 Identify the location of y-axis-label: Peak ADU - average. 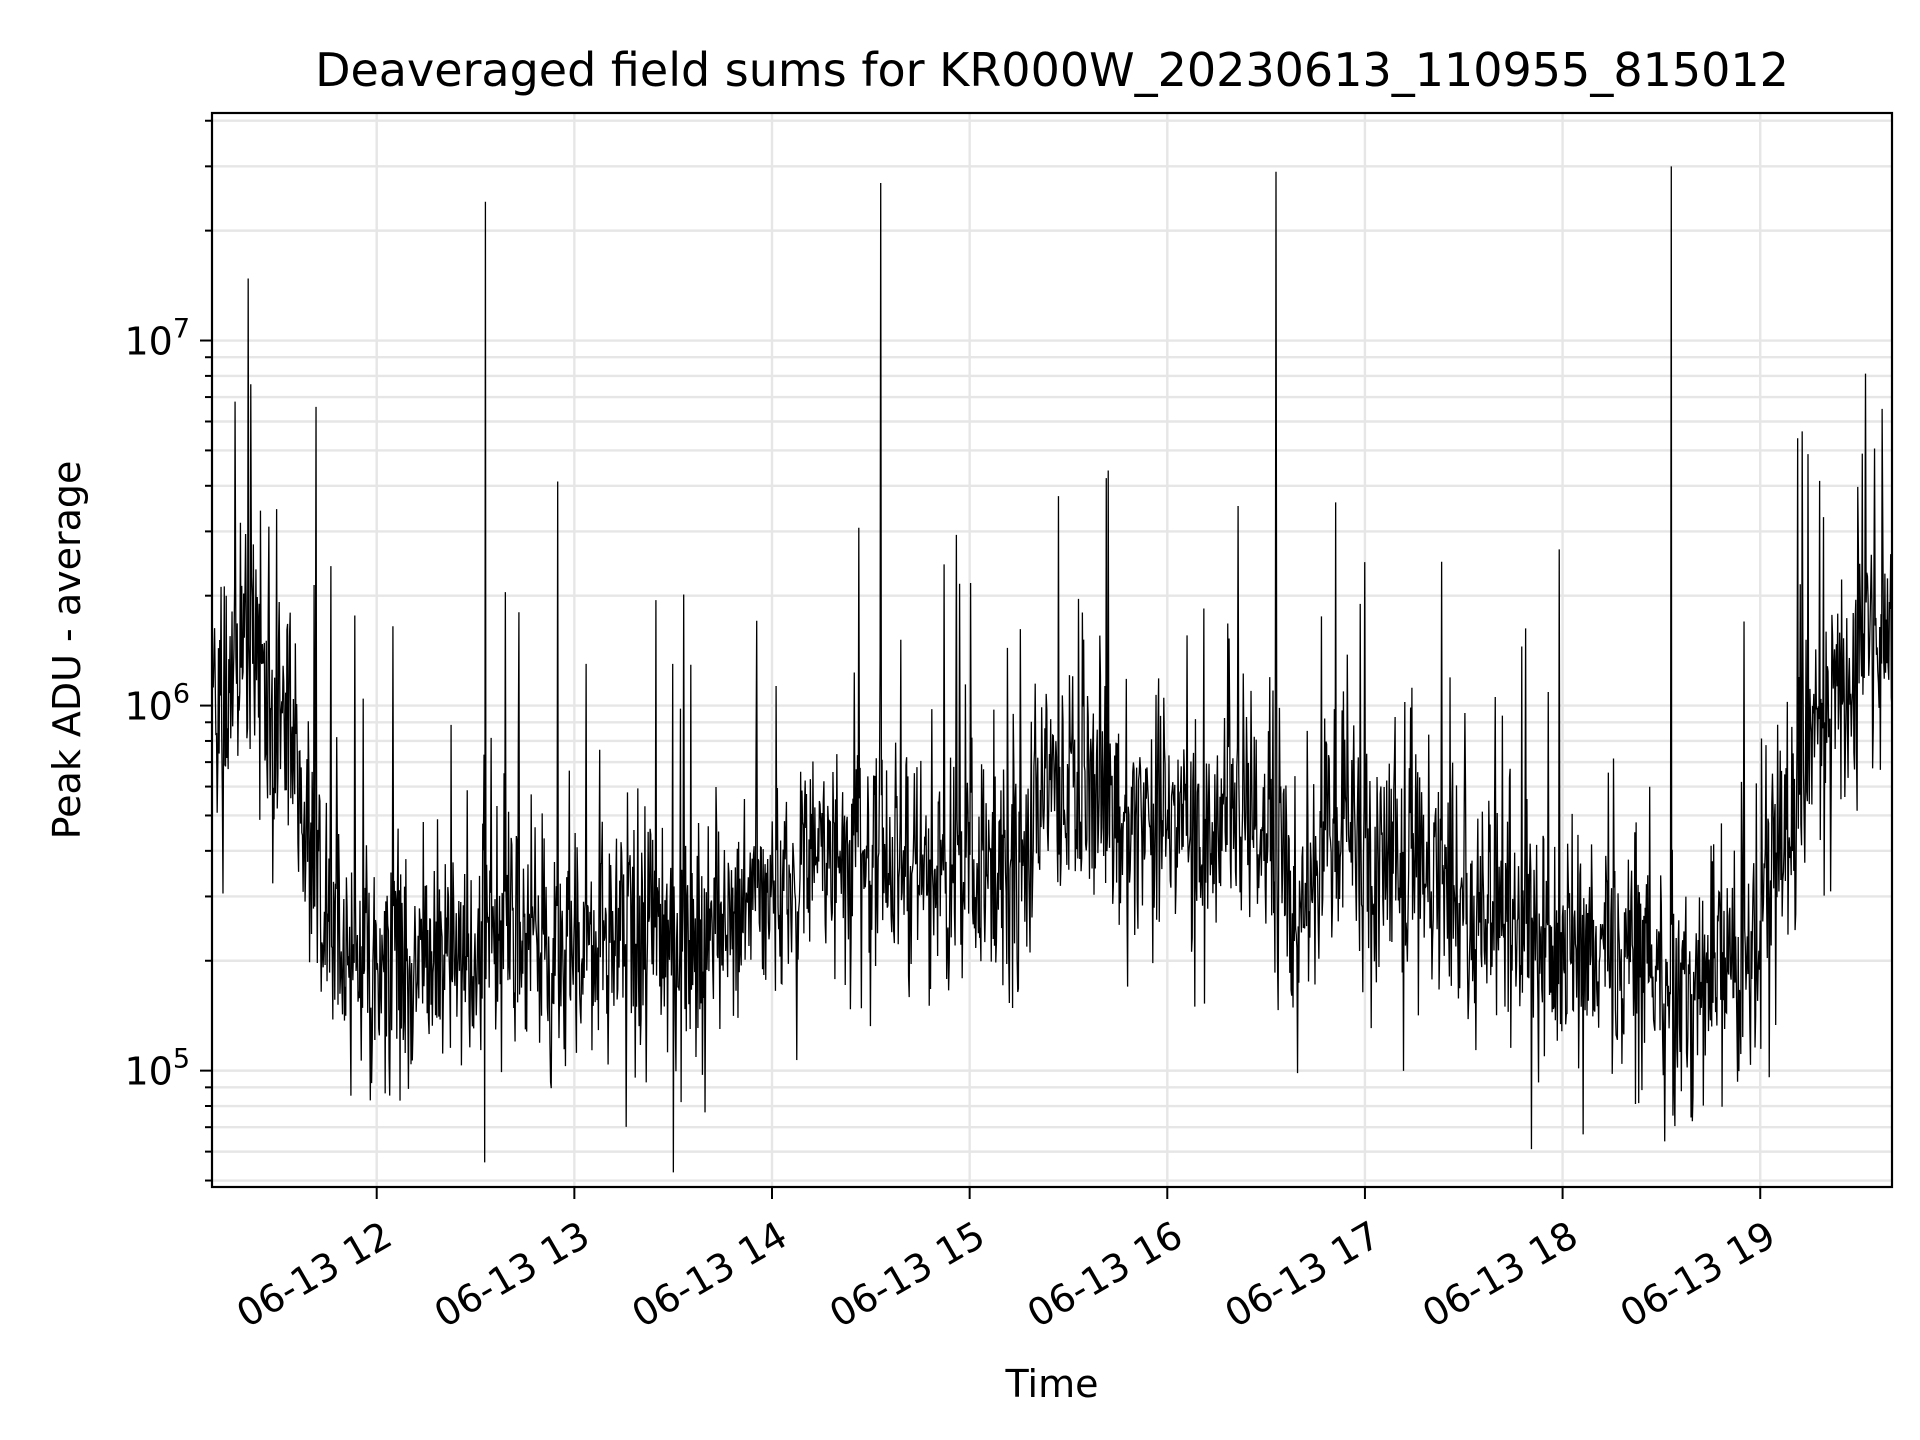
(67, 650).